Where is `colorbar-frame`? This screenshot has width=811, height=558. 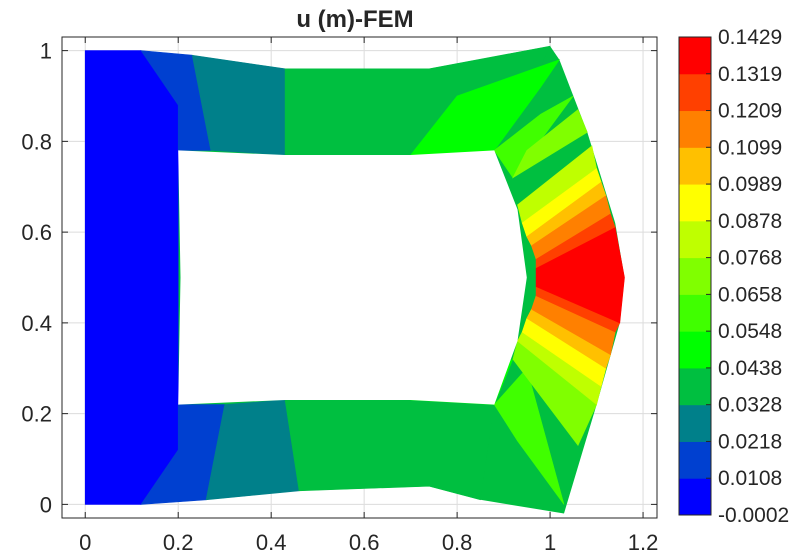 colorbar-frame is located at coordinates (695, 276).